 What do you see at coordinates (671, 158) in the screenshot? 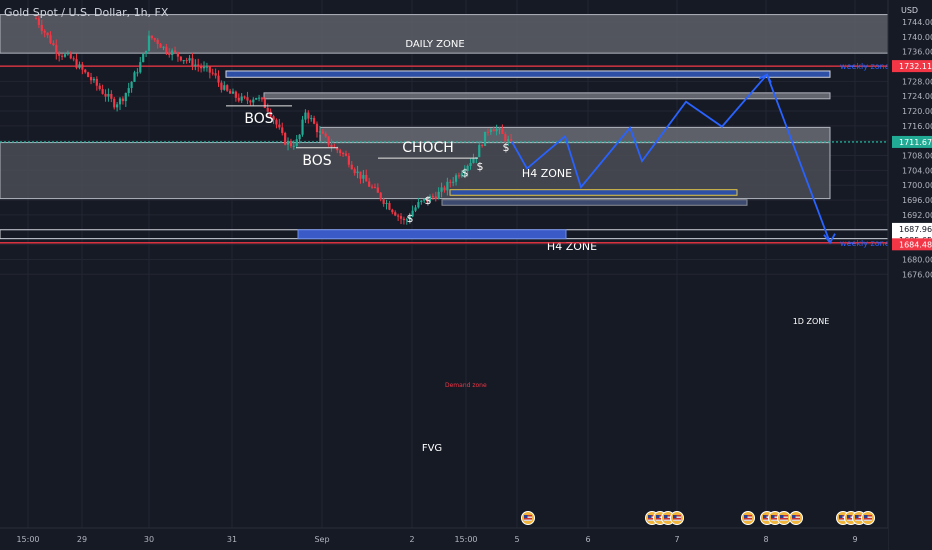
I see `projection-line` at bounding box center [671, 158].